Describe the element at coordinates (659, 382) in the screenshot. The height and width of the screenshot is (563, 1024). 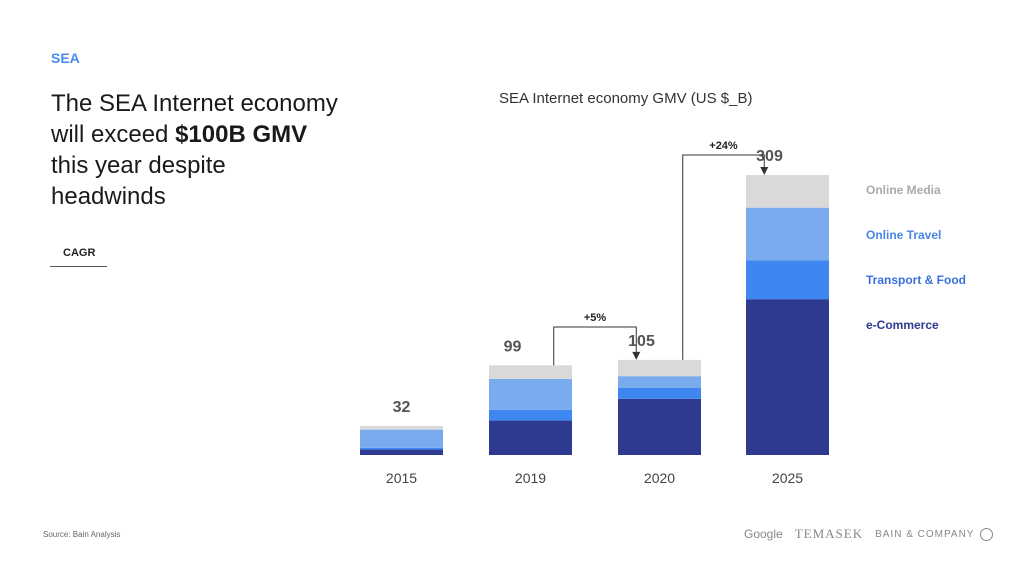
I see `bar-segment-online-travel-2020` at that location.